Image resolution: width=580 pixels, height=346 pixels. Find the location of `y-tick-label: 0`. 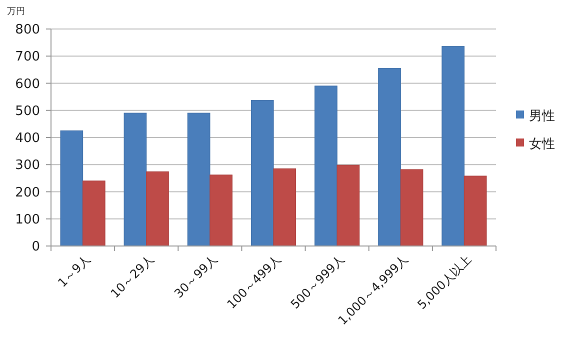

y-tick-label: 0 is located at coordinates (36, 247).